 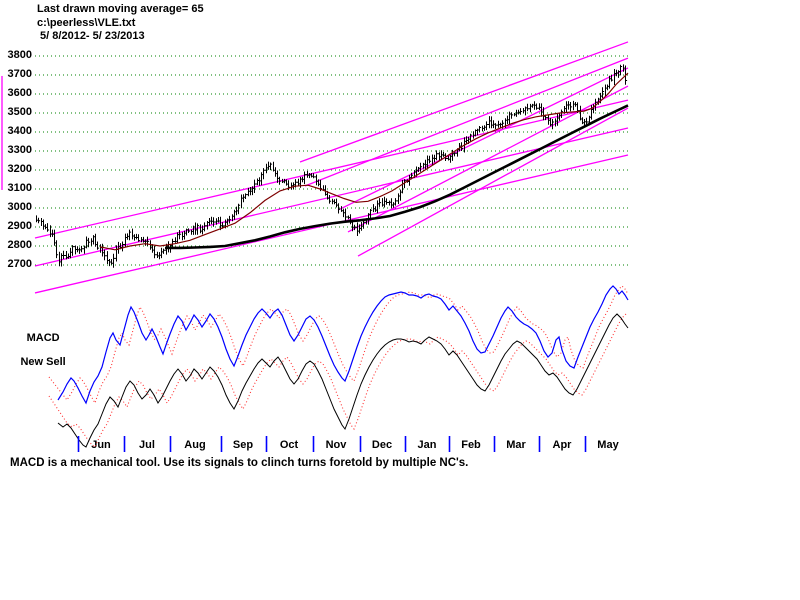 What do you see at coordinates (19, 245) in the screenshot?
I see `y-axis-tick-label: 2800` at bounding box center [19, 245].